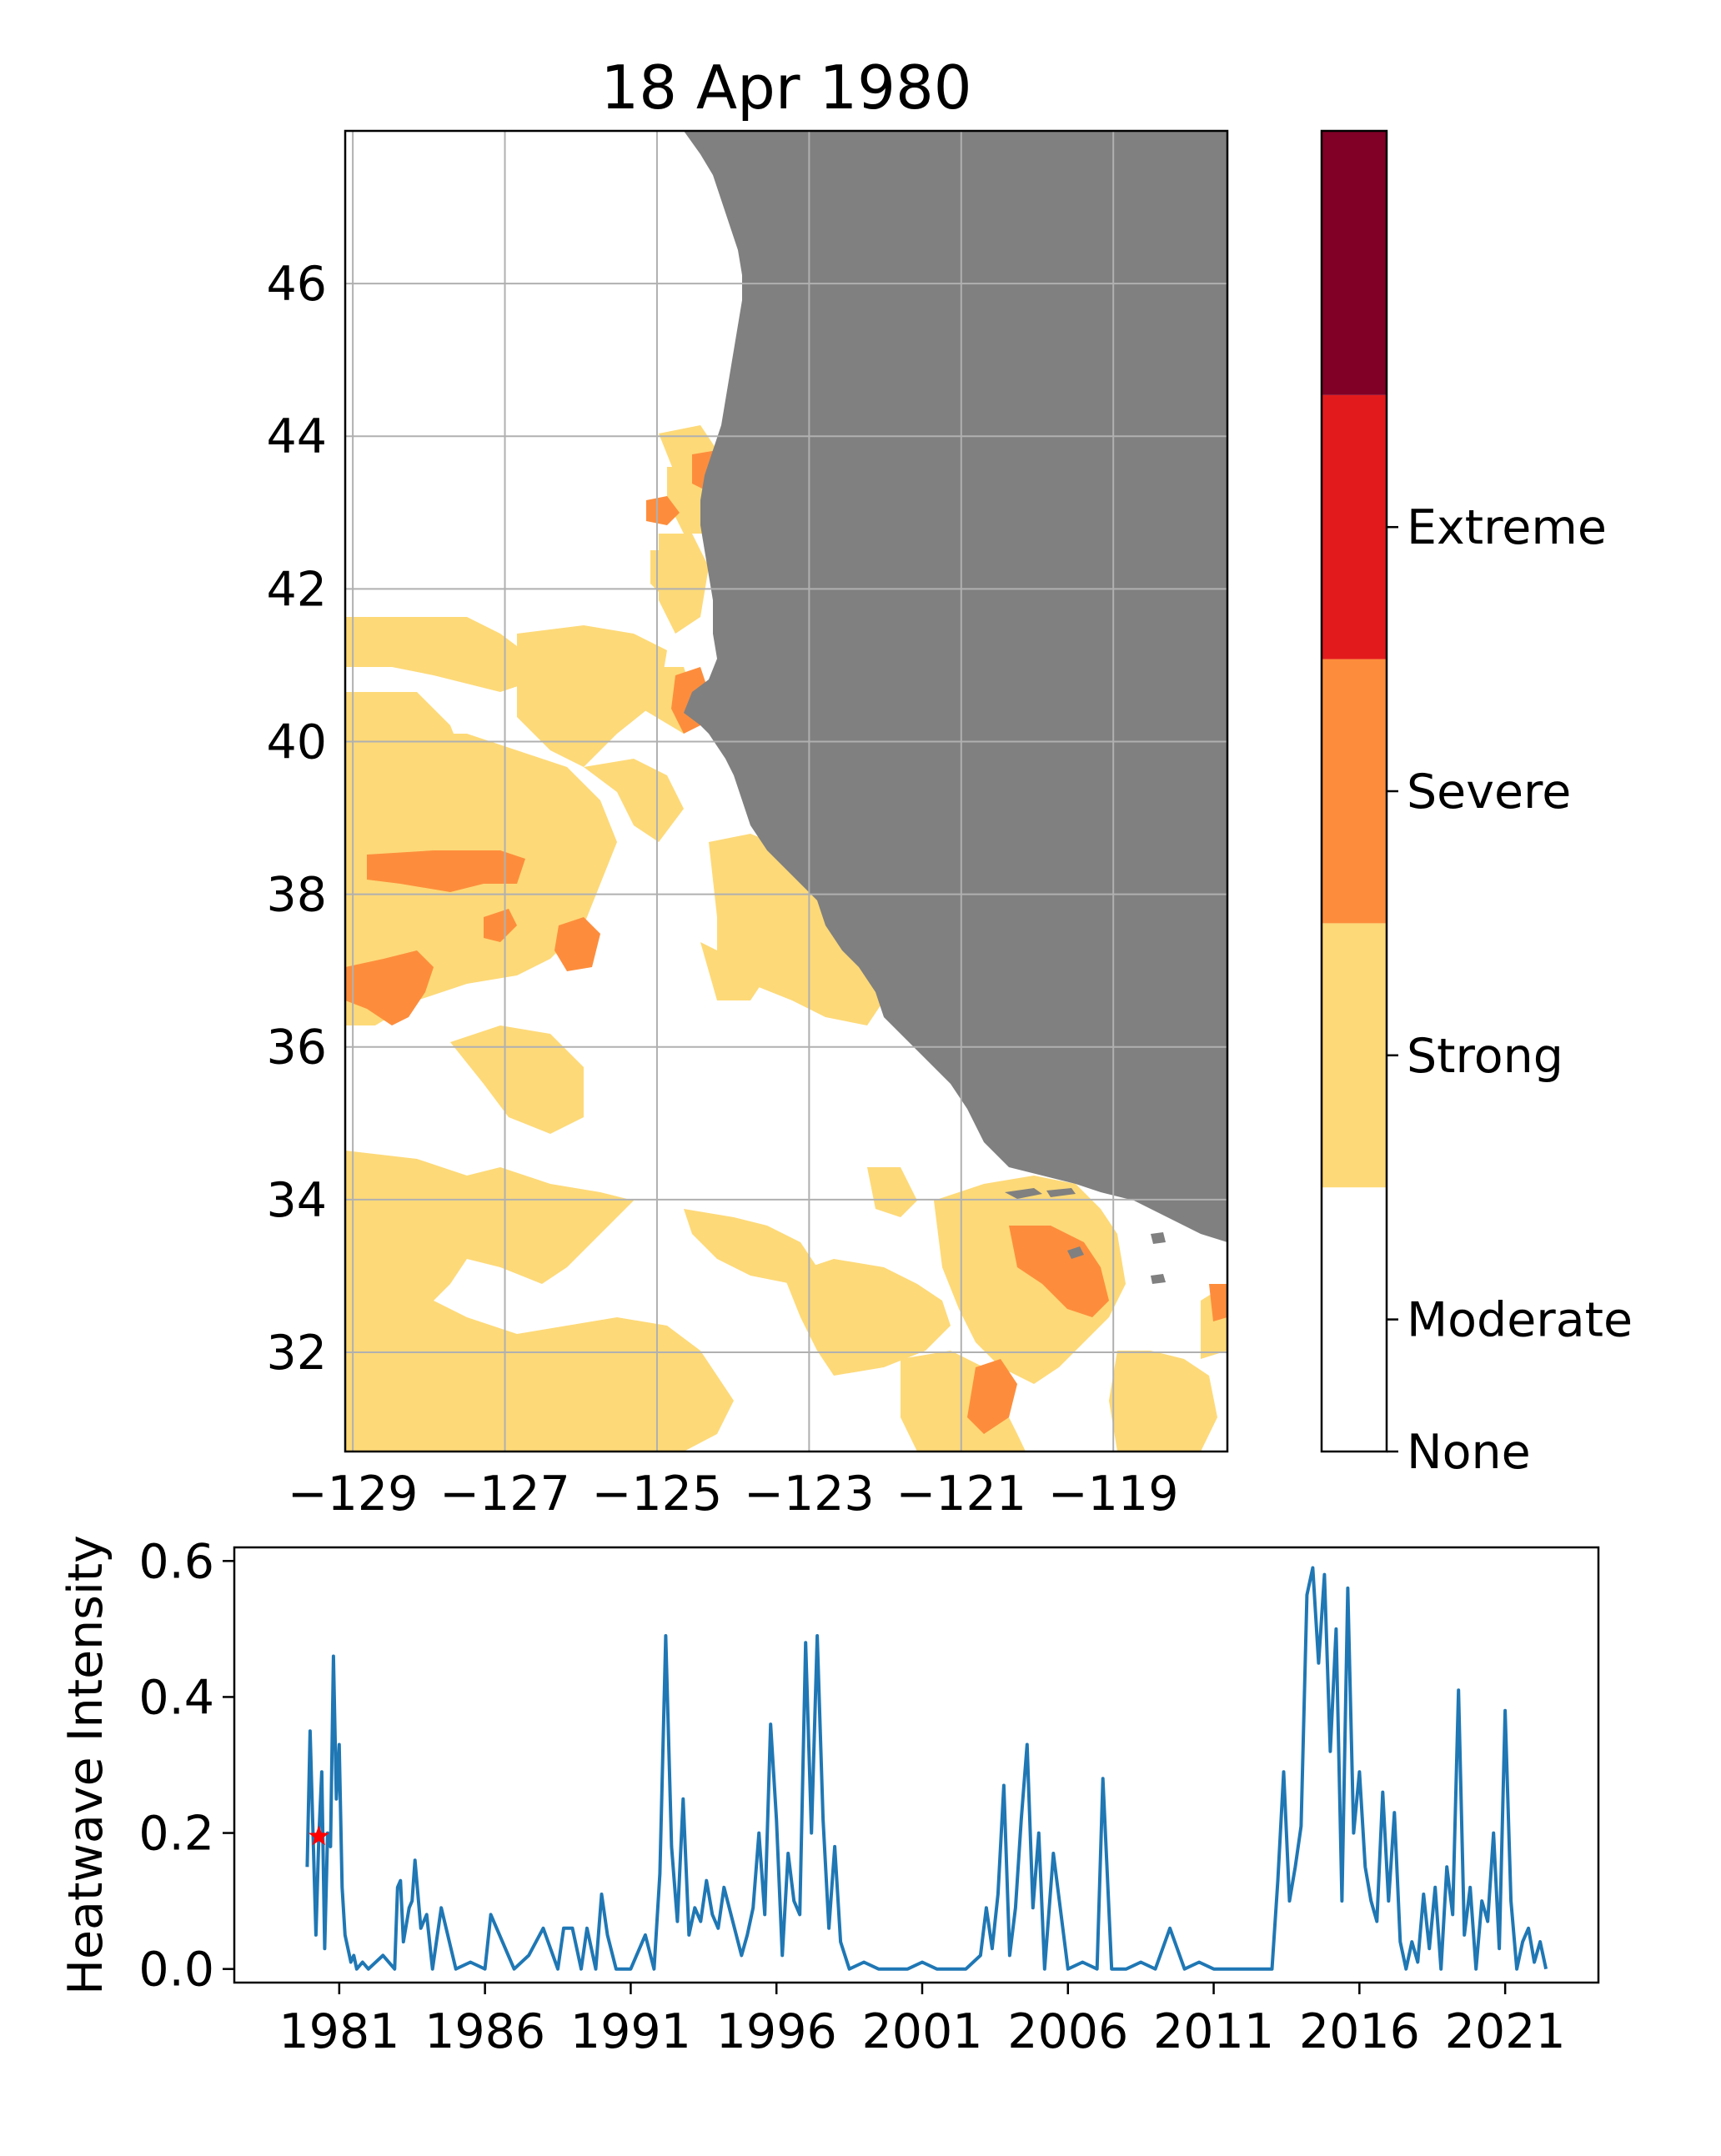 The width and height of the screenshot is (1721, 2156). I want to click on y-tick-label: 0.0, so click(176, 1970).